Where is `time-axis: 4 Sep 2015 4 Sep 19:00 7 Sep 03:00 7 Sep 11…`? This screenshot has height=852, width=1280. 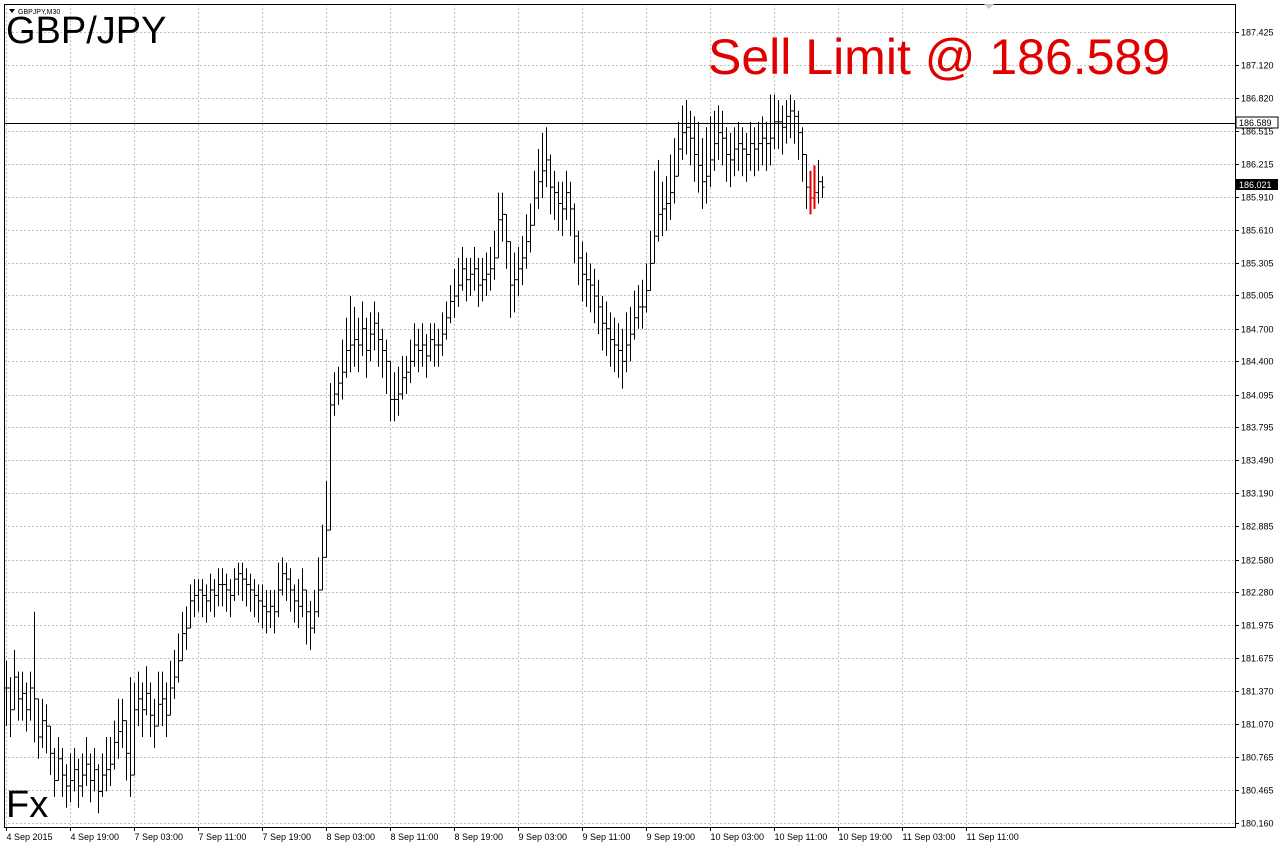
time-axis: 4 Sep 2015 4 Sep 19:00 7 Sep 03:00 7 Sep 11… is located at coordinates (512, 834).